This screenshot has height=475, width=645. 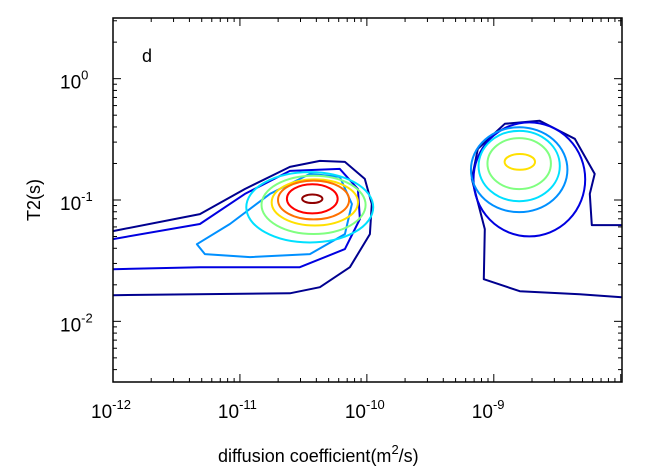 I want to click on y-tick-label: 10⁻², so click(x=76, y=323).